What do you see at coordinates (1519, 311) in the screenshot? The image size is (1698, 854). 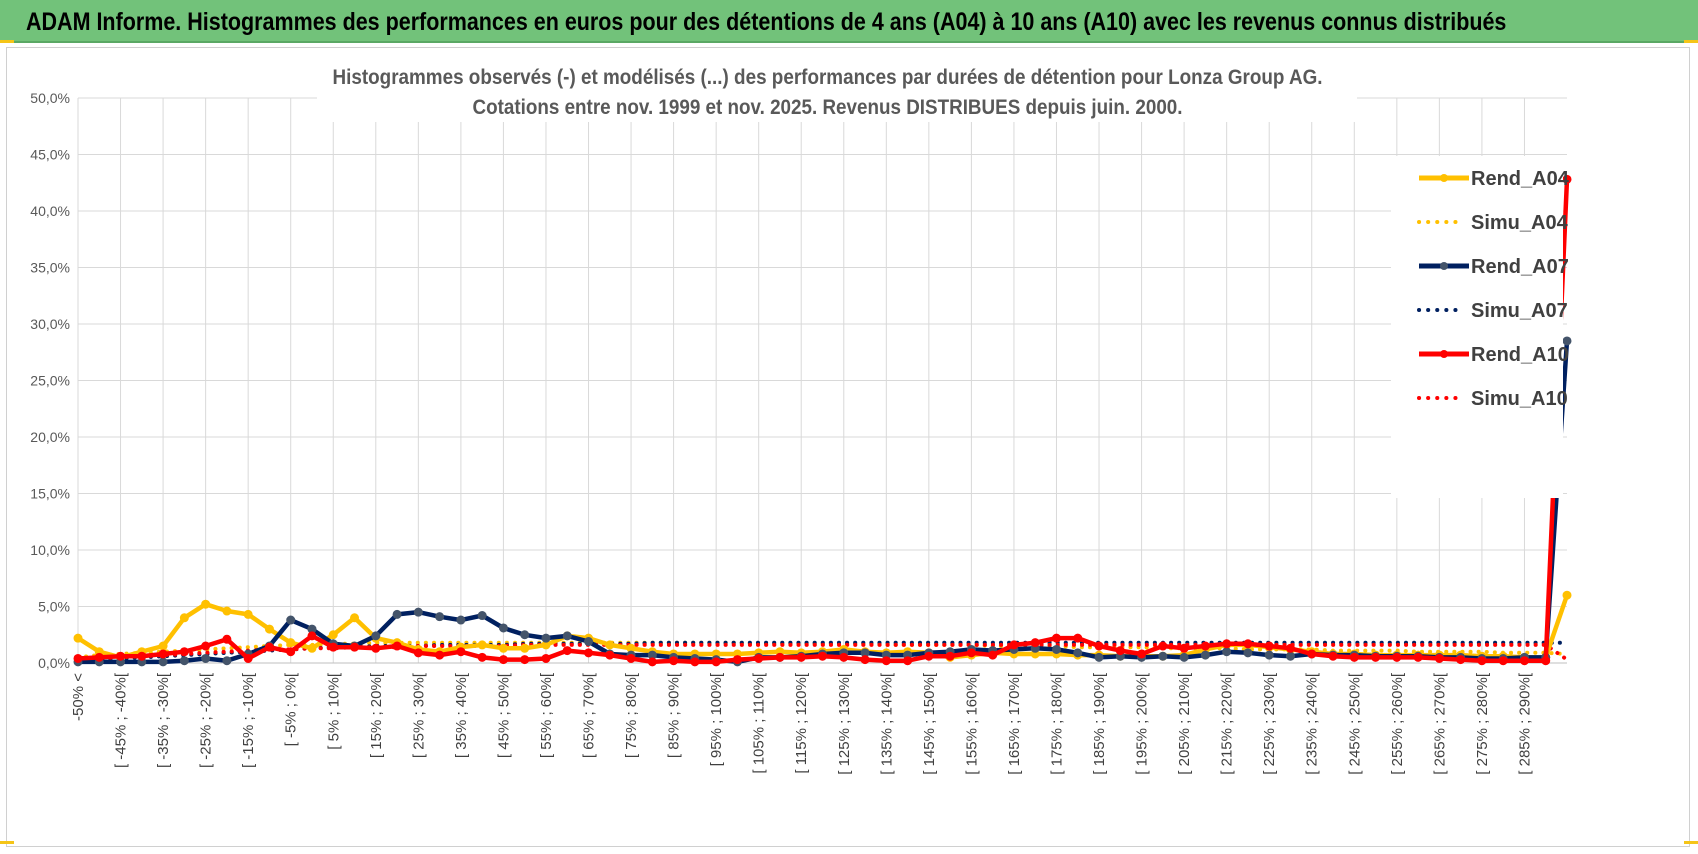 I see `legend-label: Simu_A07` at bounding box center [1519, 311].